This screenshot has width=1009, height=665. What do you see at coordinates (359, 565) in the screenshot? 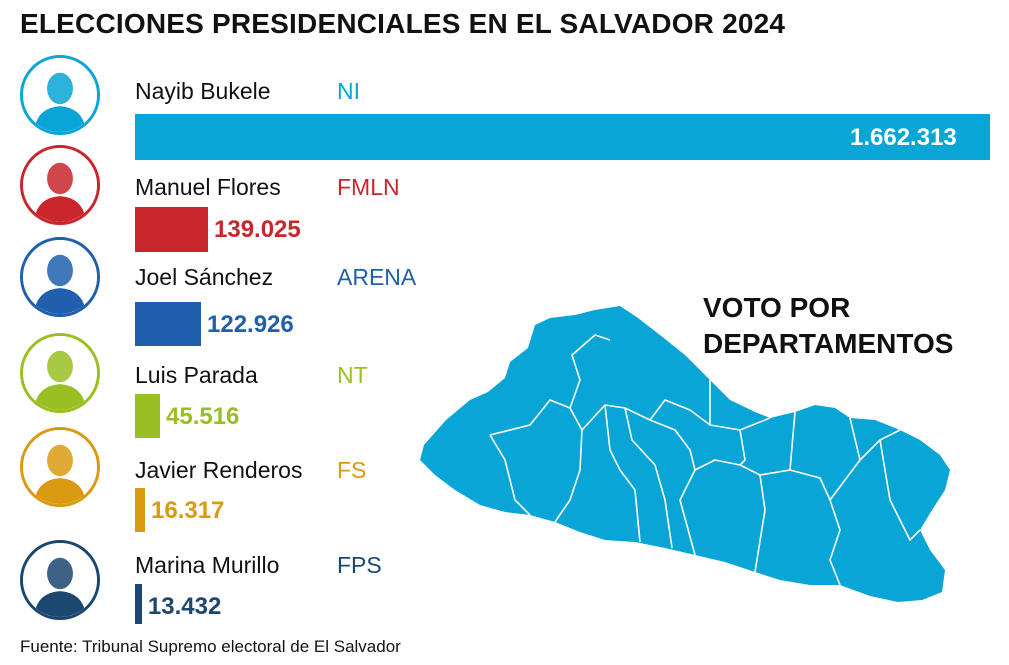
I see `candidate-party: FPS` at bounding box center [359, 565].